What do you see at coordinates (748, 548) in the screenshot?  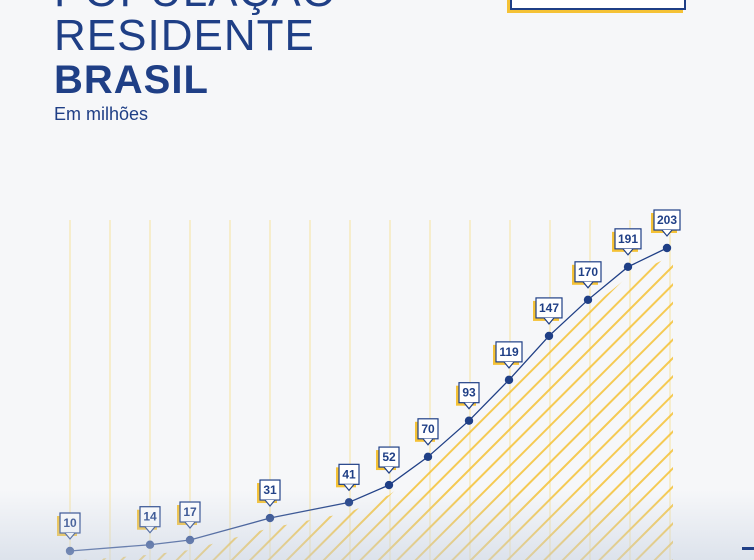 I see `corner-mark` at bounding box center [748, 548].